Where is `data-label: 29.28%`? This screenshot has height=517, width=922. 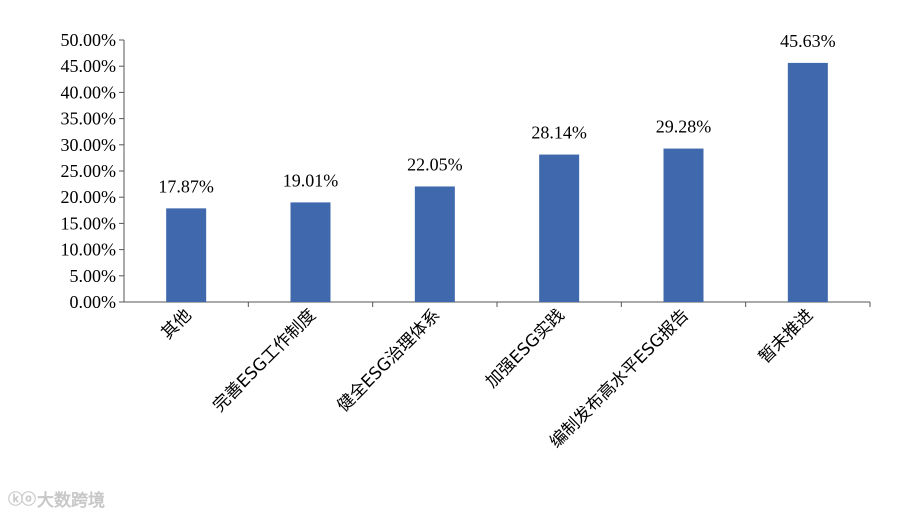
data-label: 29.28% is located at coordinates (684, 127).